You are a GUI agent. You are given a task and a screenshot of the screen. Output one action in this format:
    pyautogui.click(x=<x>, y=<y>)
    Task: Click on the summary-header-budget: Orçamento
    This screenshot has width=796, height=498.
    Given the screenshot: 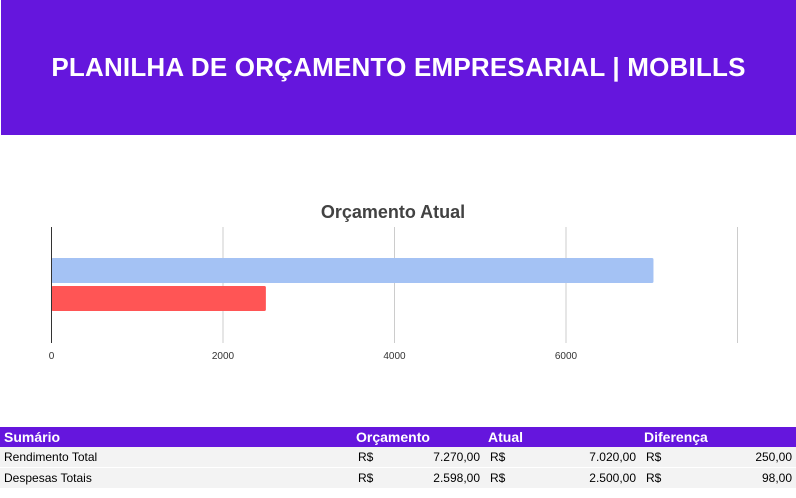 What is the action you would take?
    pyautogui.click(x=418, y=437)
    